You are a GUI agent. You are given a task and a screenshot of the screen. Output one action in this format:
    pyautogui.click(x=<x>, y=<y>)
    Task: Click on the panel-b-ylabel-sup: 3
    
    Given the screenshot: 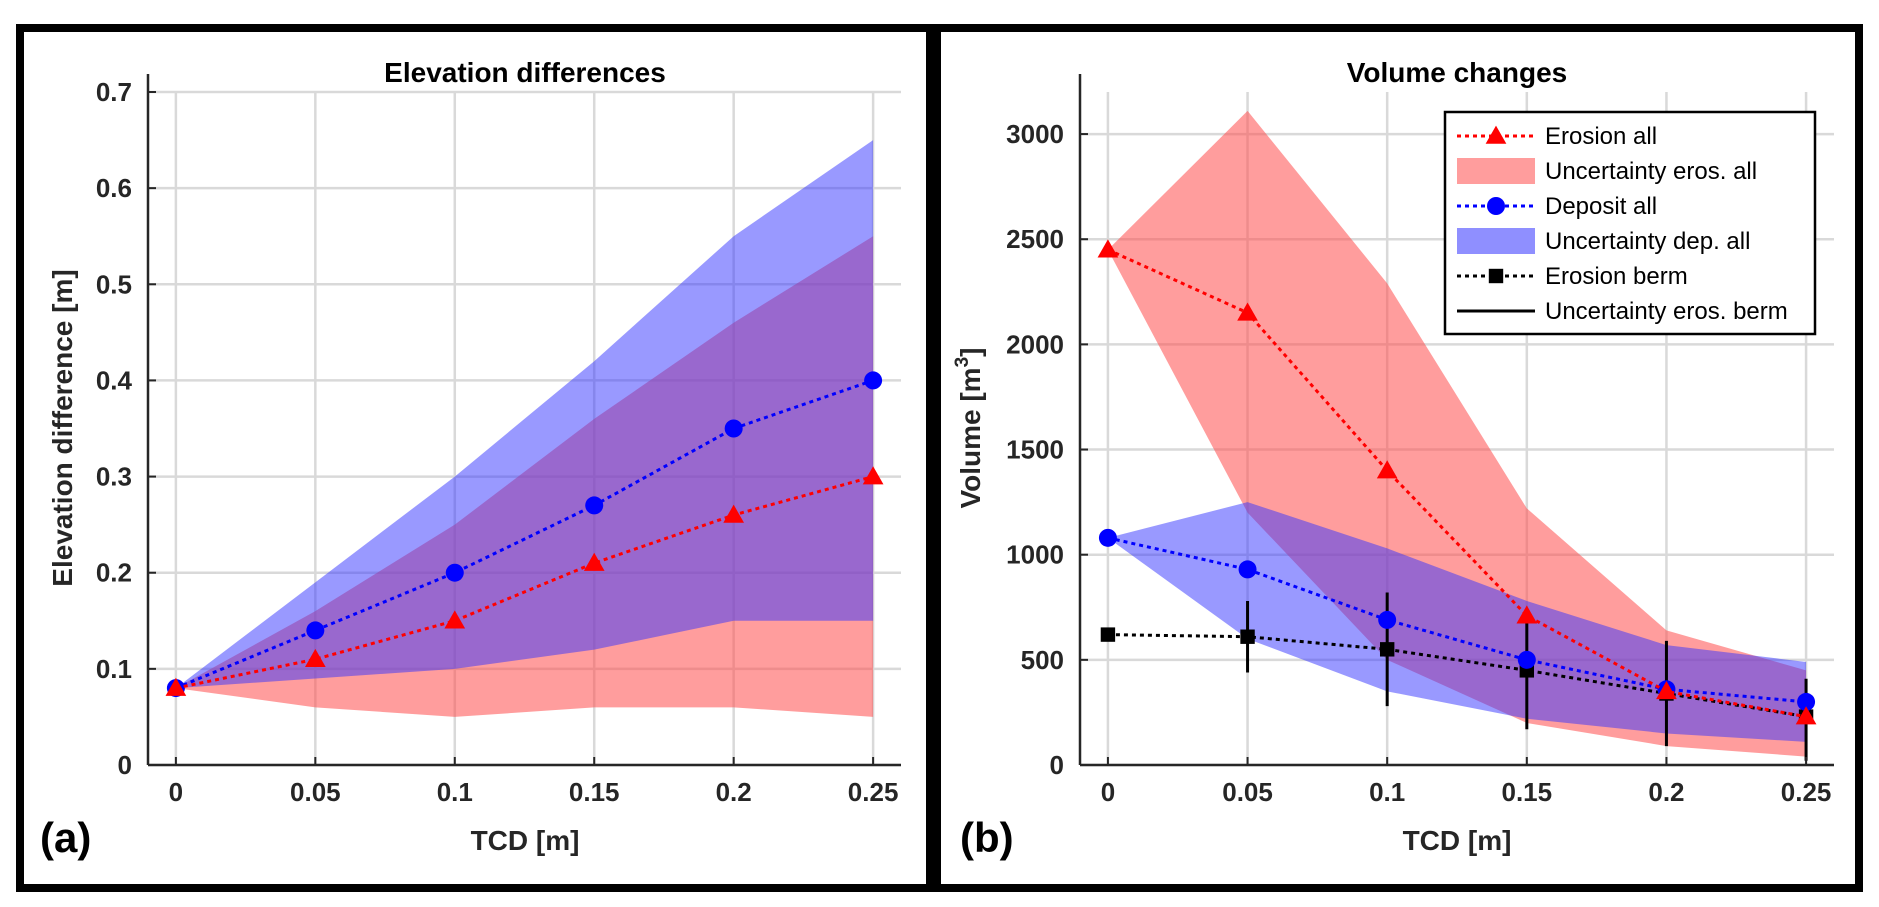 What is the action you would take?
    pyautogui.click(x=962, y=362)
    